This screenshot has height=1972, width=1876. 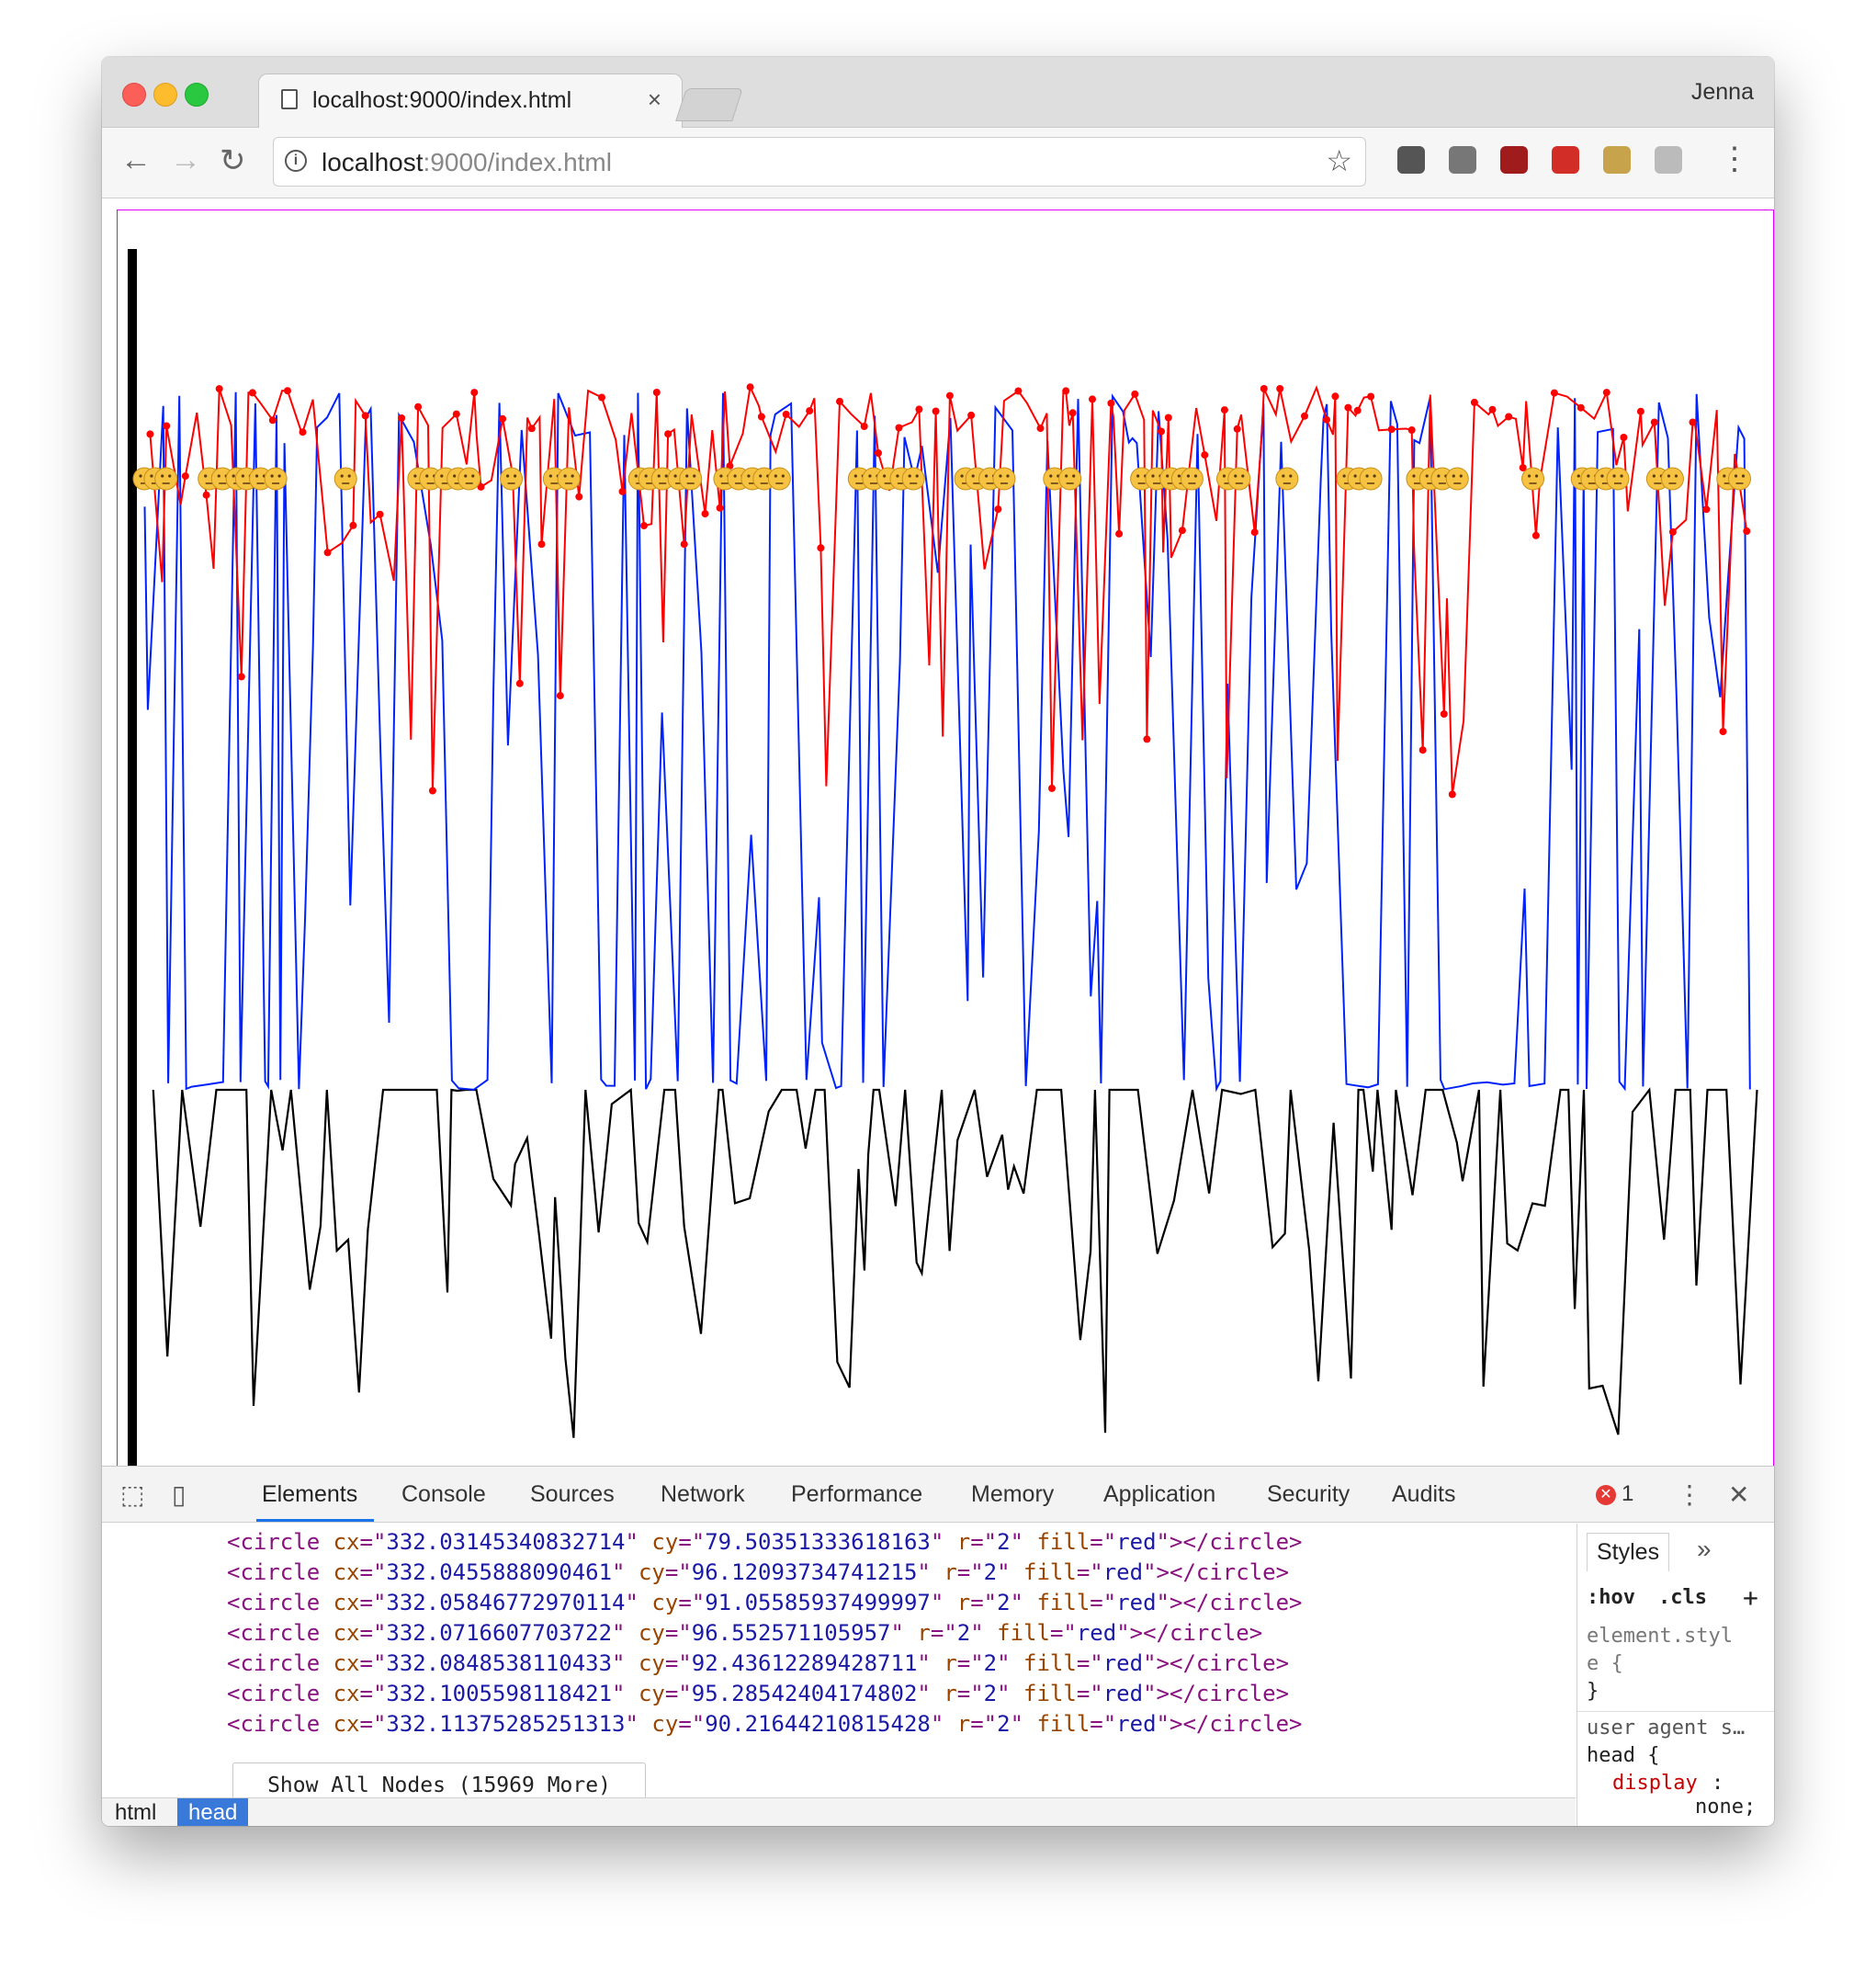 I want to click on puzzle-extension-icon, so click(x=1668, y=160).